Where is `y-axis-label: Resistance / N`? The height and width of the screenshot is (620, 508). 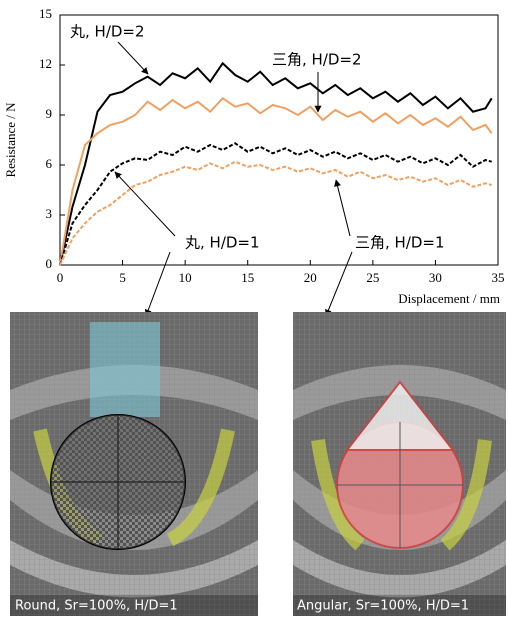
y-axis-label: Resistance / N is located at coordinates (10, 140).